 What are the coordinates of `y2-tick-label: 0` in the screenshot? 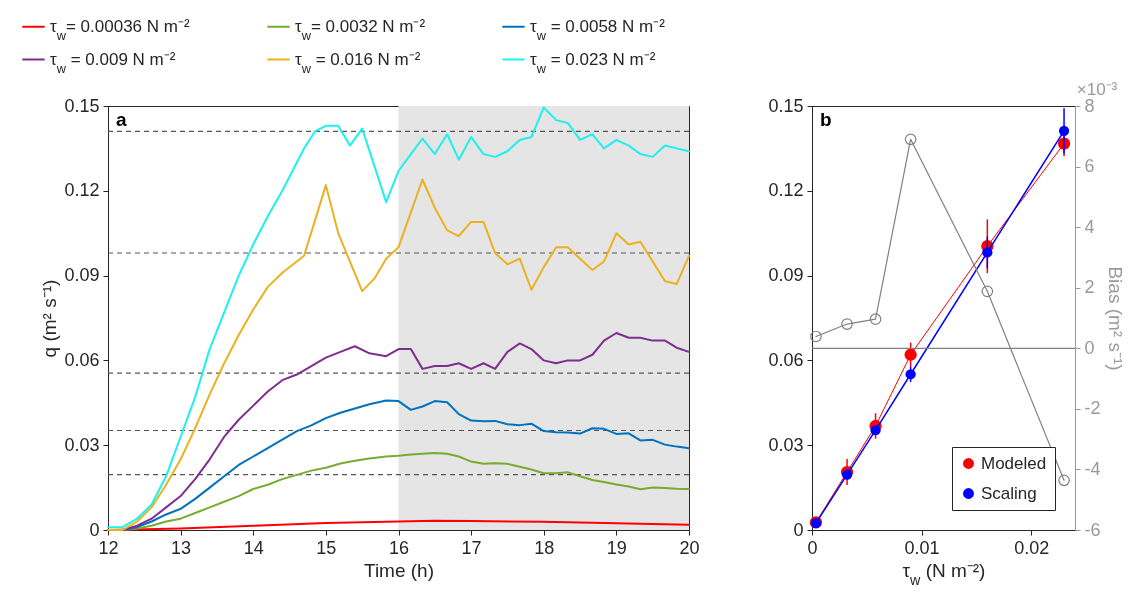 It's located at (1089, 347).